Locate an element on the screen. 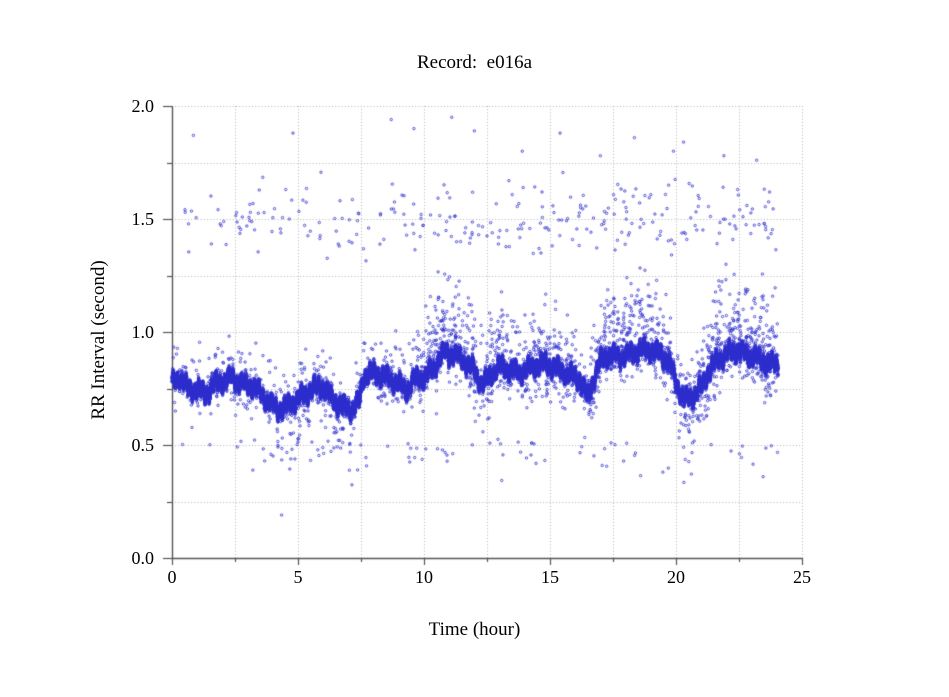  chart-title: Record: e016a is located at coordinates (474, 62).